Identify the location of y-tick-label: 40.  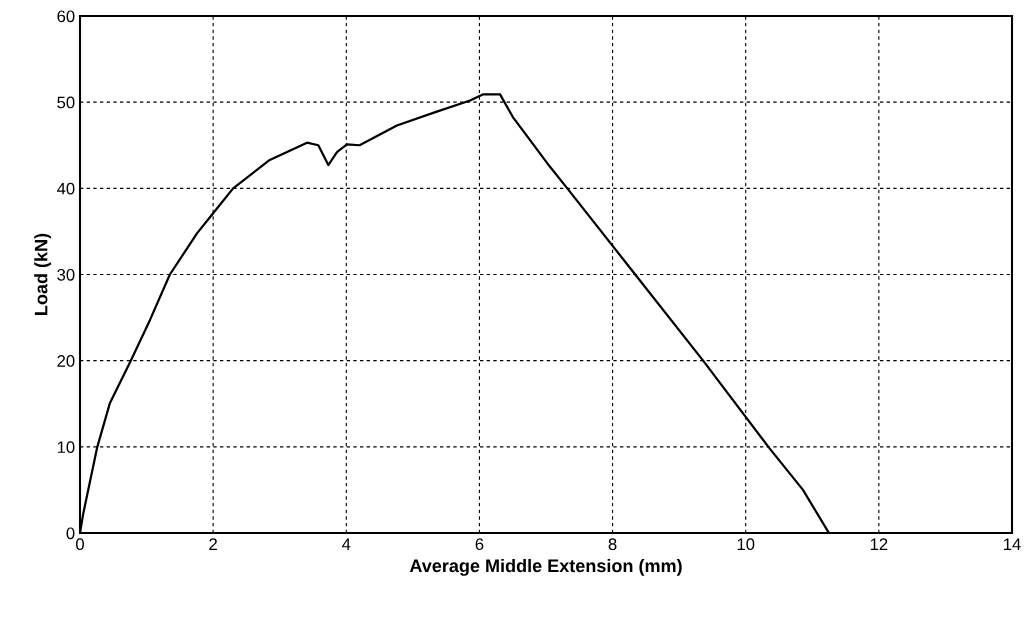
(65, 188).